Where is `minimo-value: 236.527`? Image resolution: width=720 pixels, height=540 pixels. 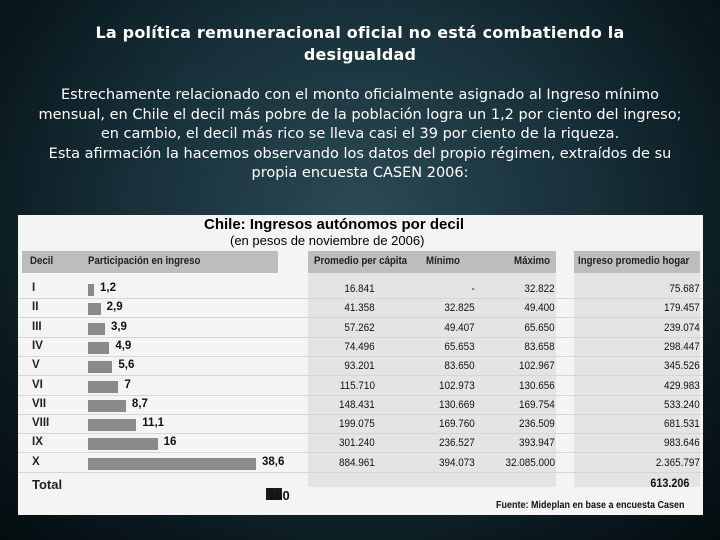 minimo-value: 236.527 is located at coordinates (457, 443).